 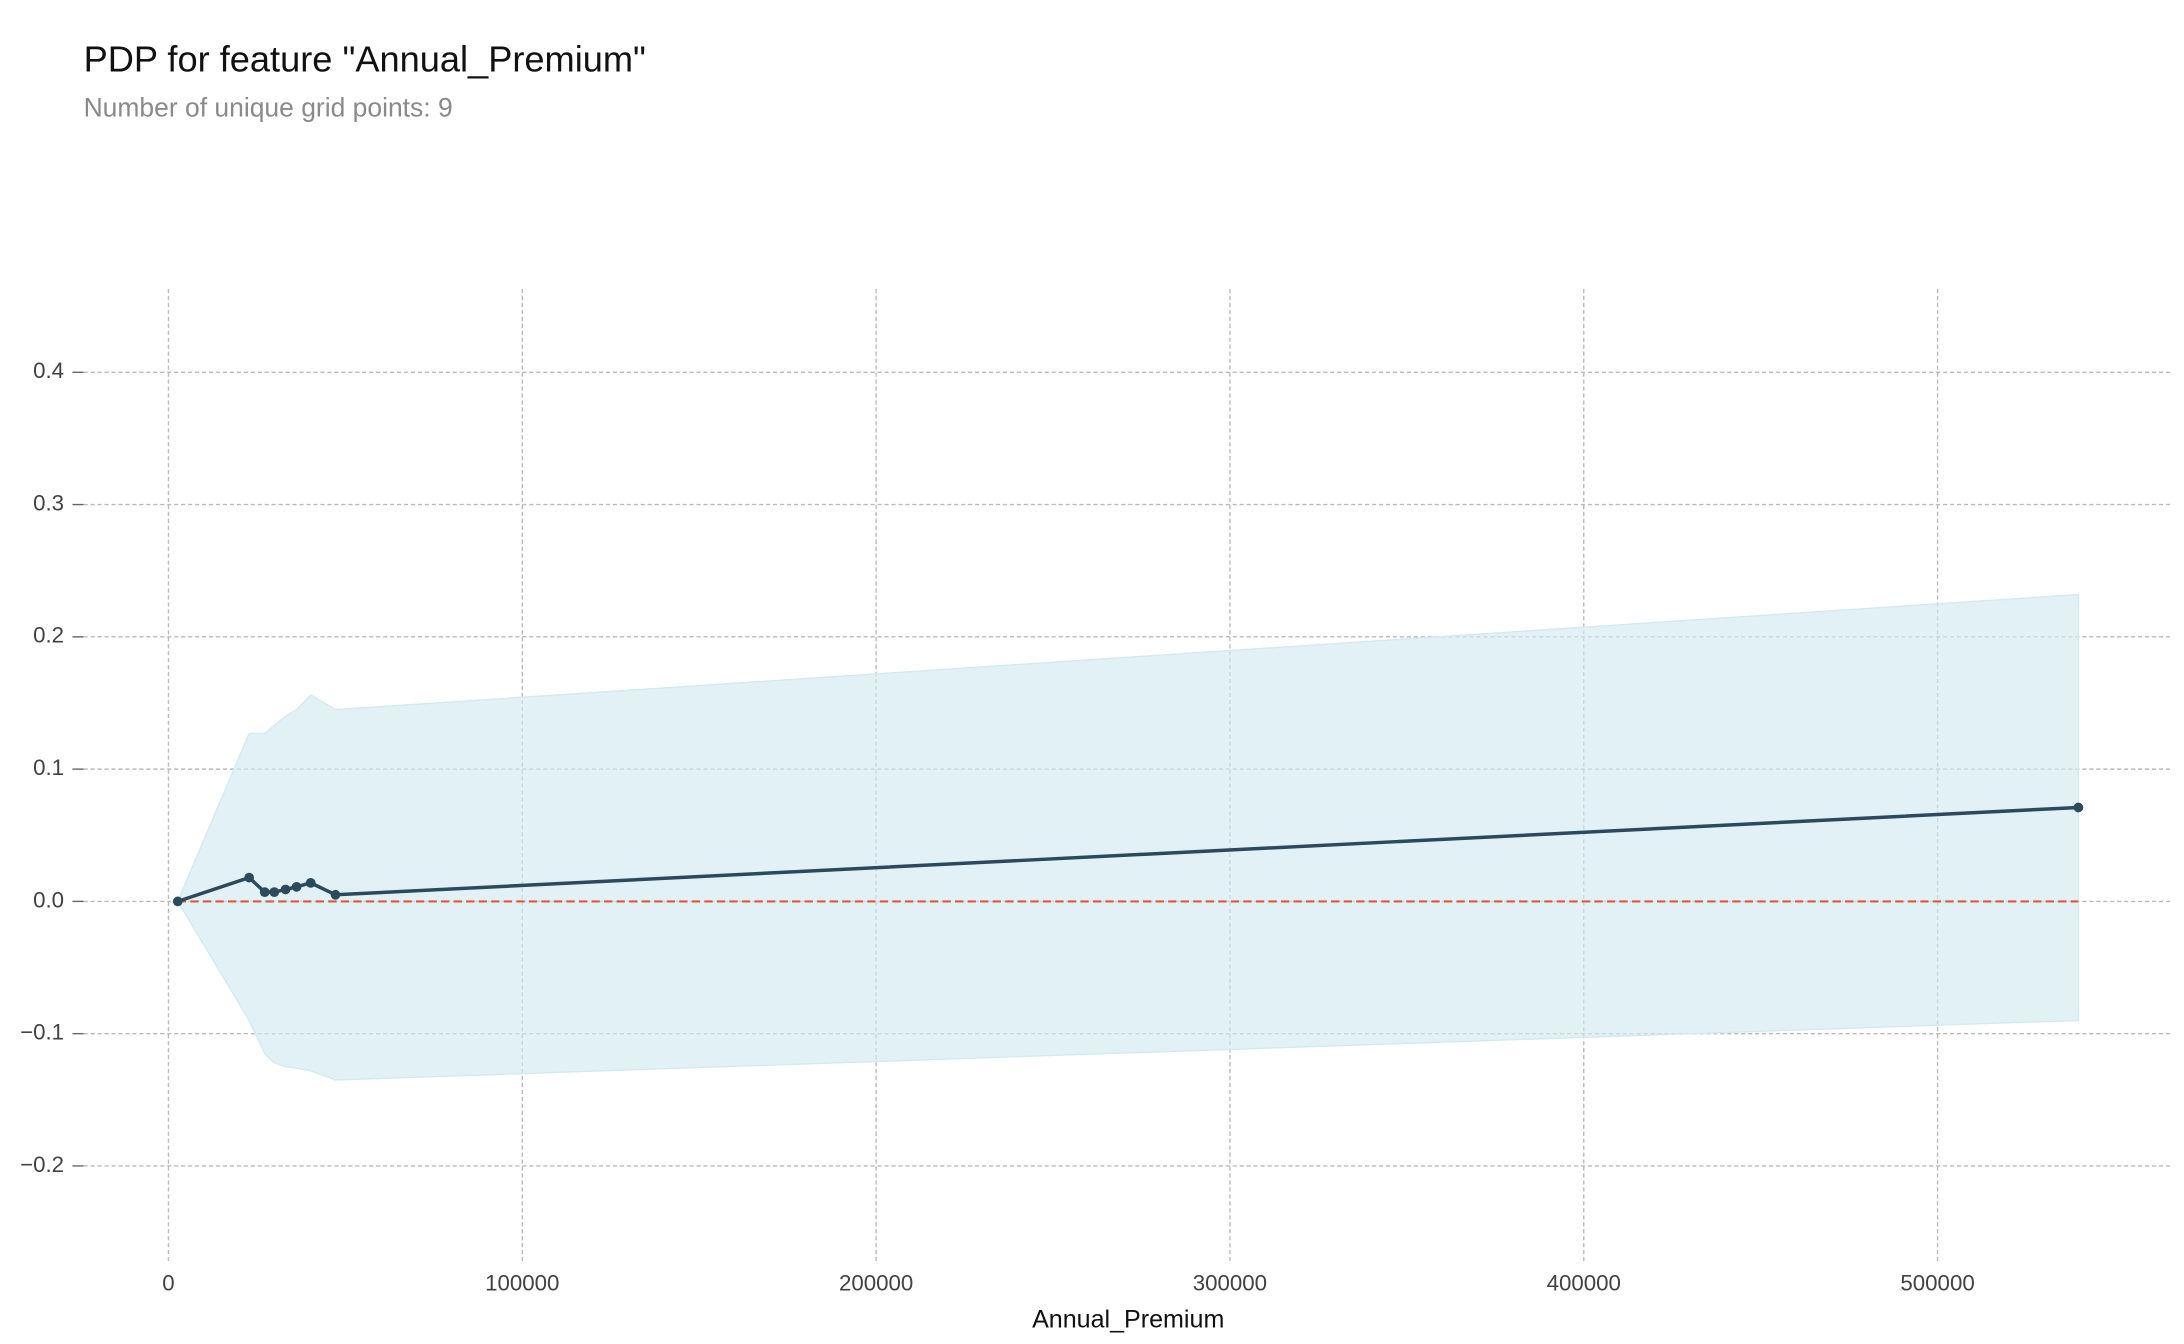 What do you see at coordinates (42, 1164) in the screenshot?
I see `y-tick-label: −0.2` at bounding box center [42, 1164].